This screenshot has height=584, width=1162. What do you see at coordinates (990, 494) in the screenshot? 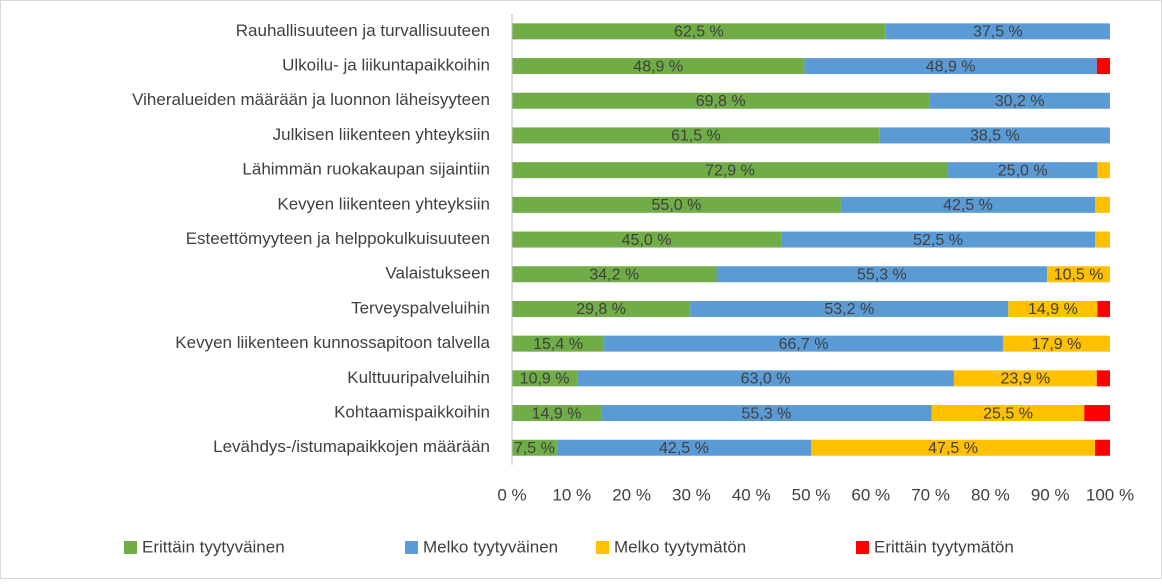
I see `x-tick-label: 80 %` at bounding box center [990, 494].